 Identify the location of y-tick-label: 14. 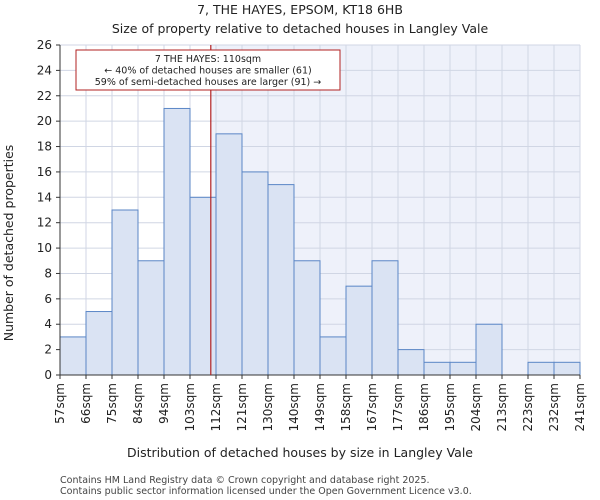
(44, 197).